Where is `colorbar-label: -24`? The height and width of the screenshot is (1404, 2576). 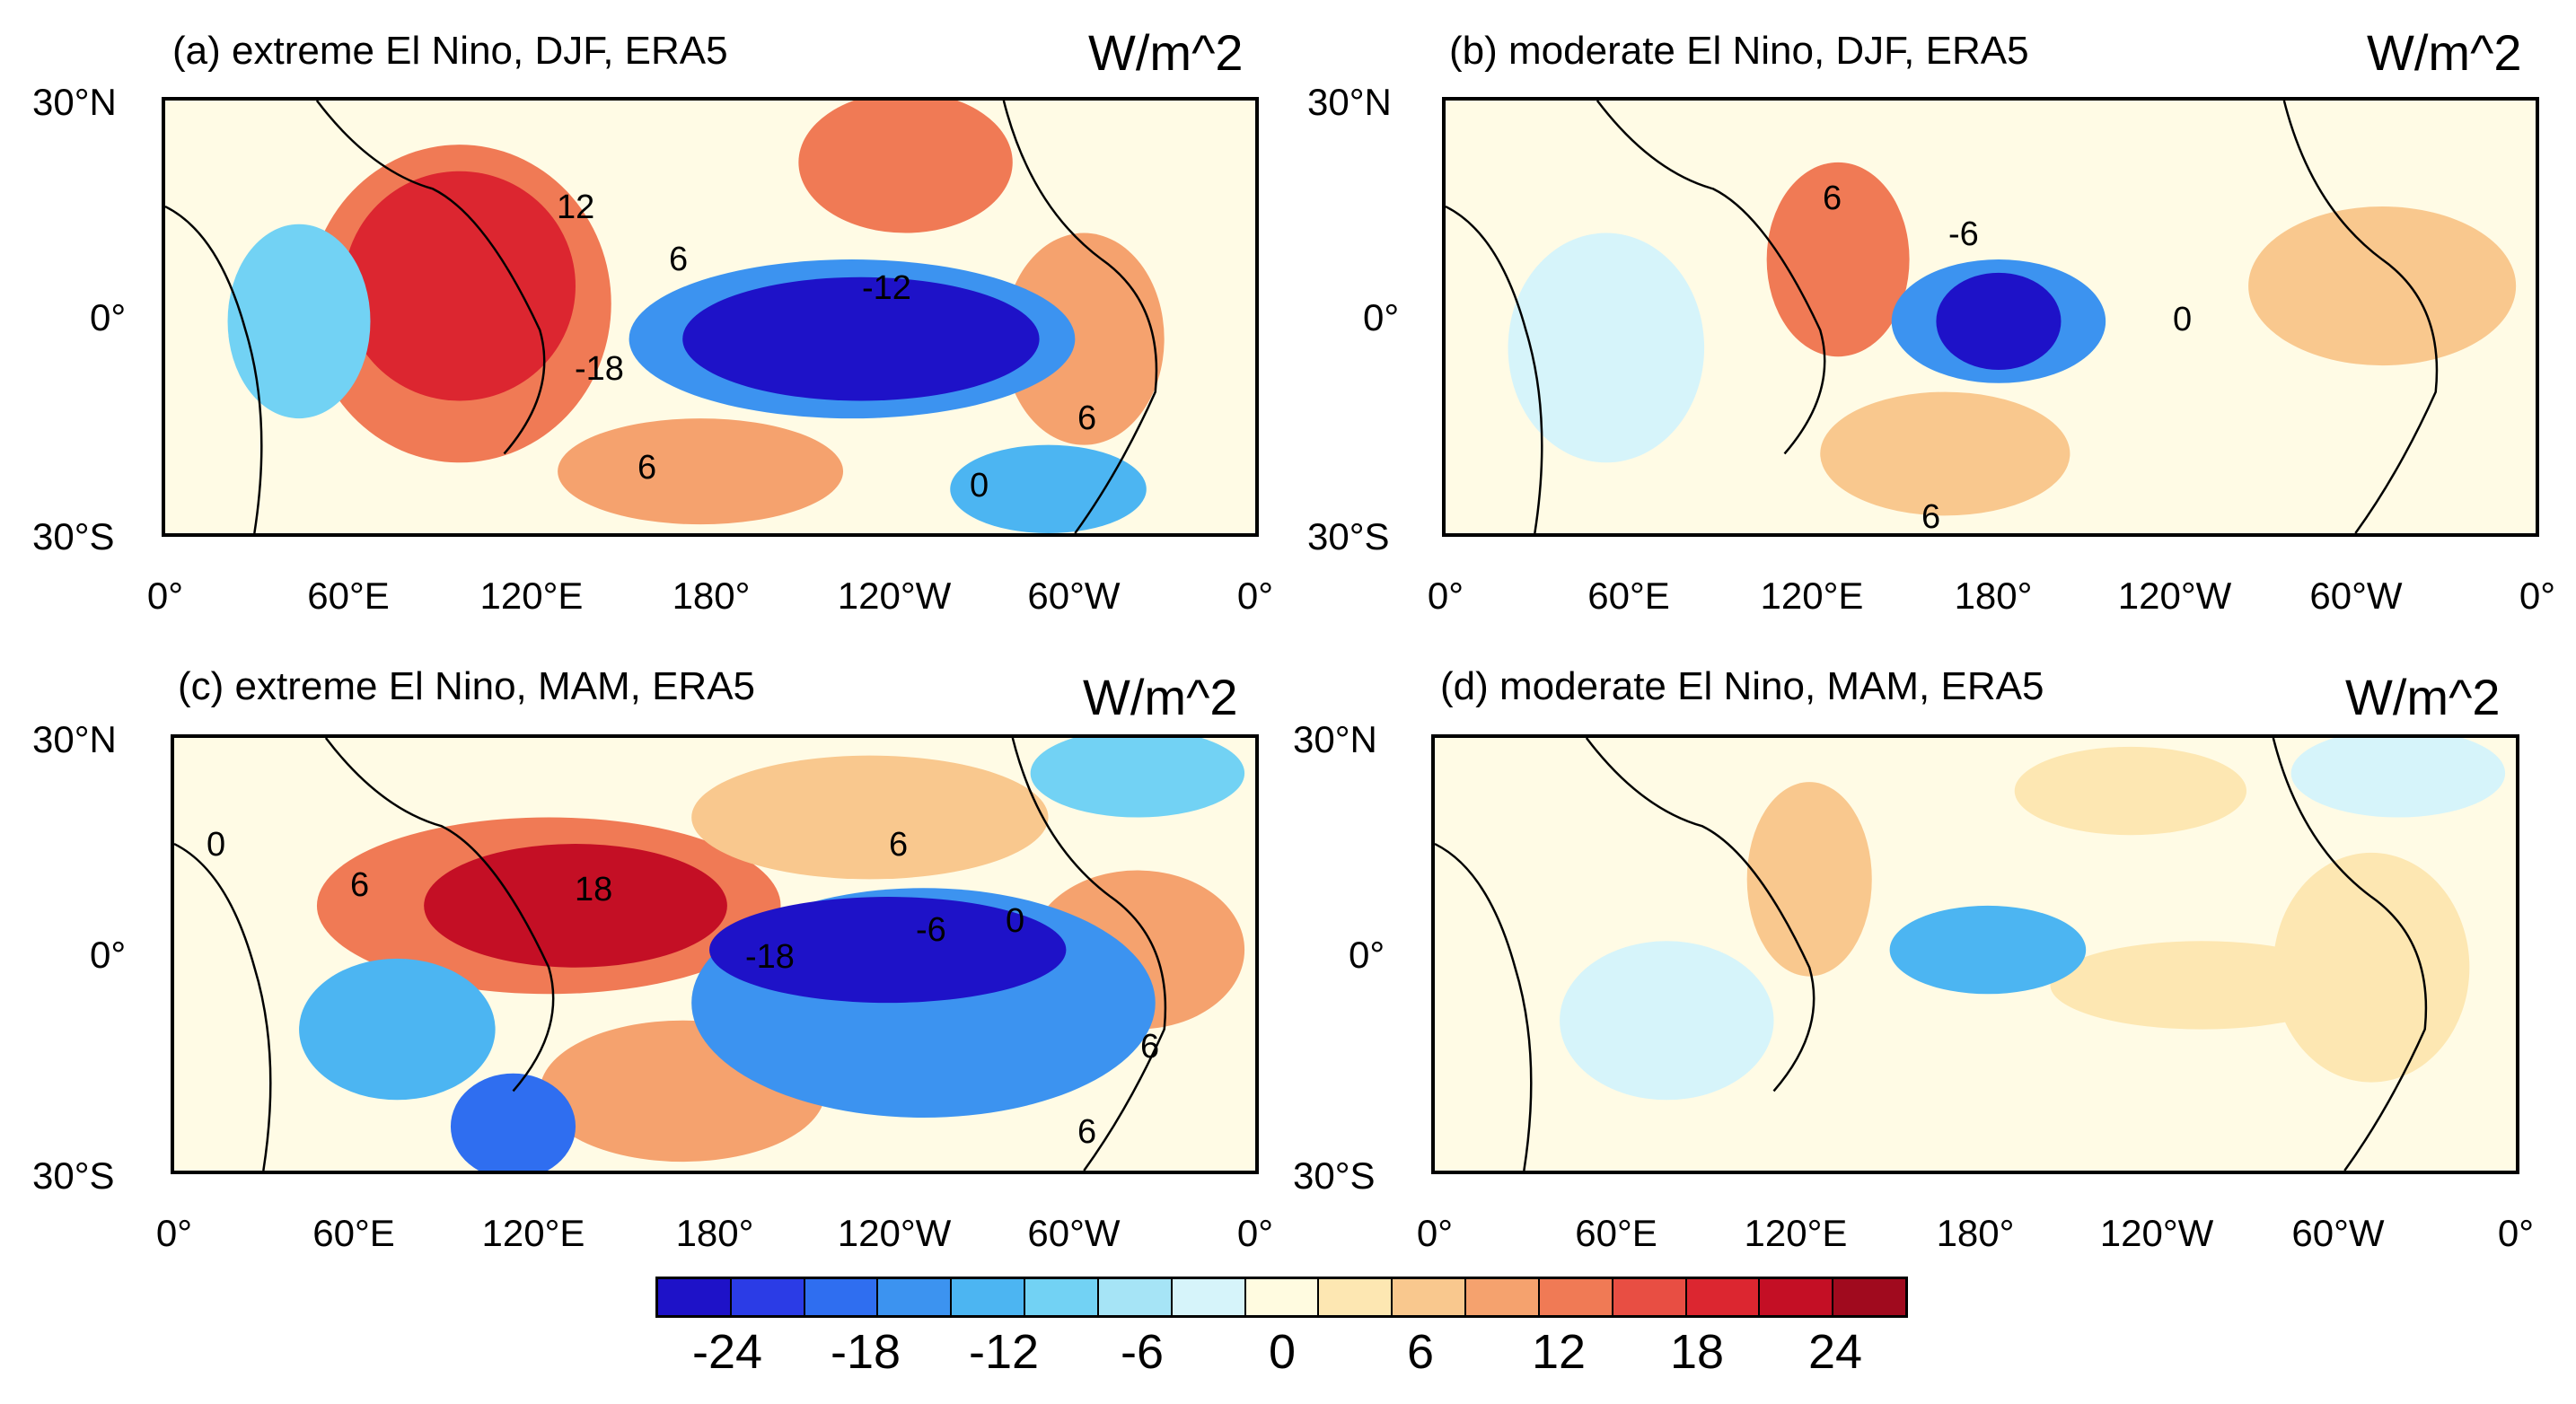
colorbar-label: -24 is located at coordinates (727, 1352).